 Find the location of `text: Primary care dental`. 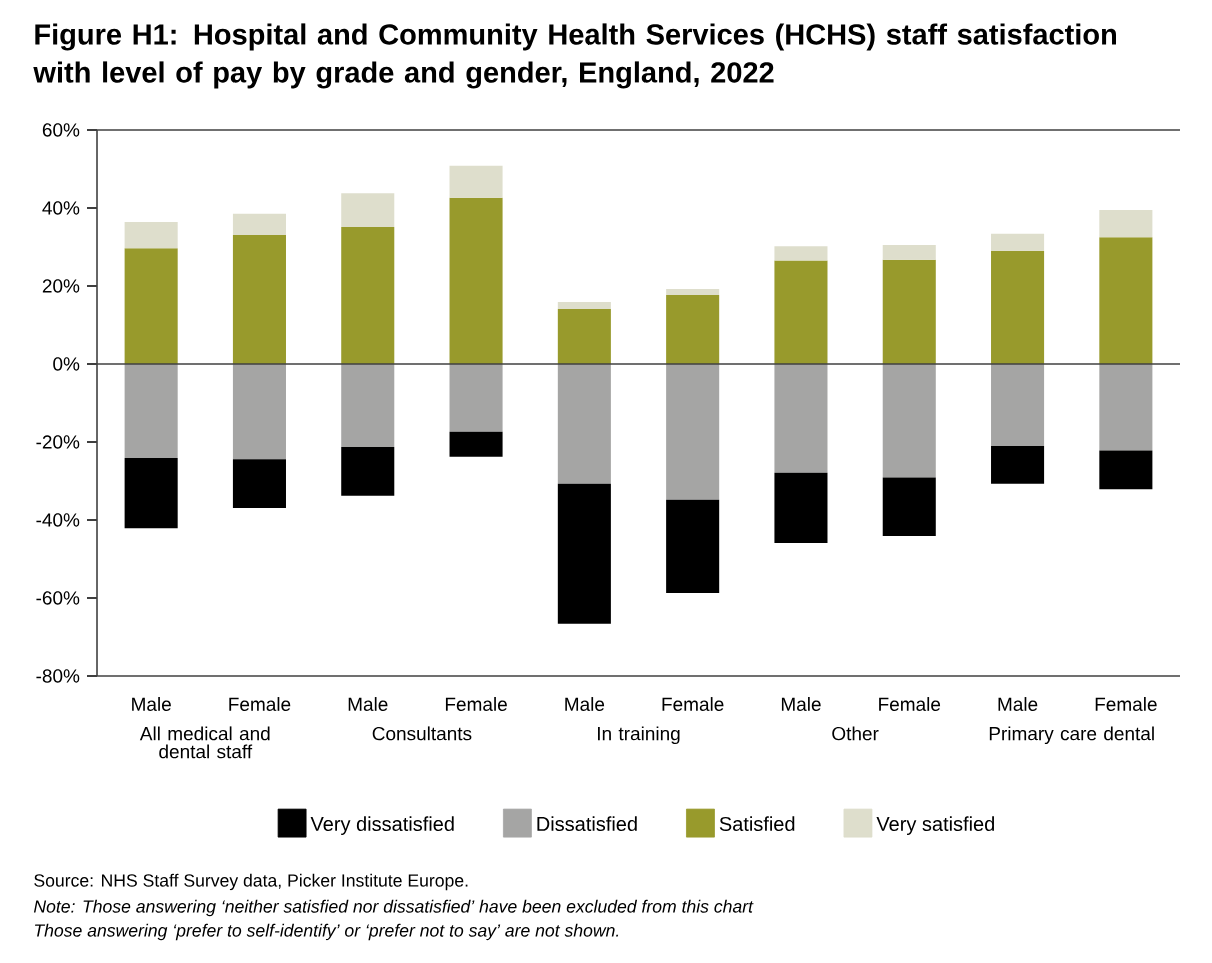

text: Primary care dental is located at coordinates (1071, 735).